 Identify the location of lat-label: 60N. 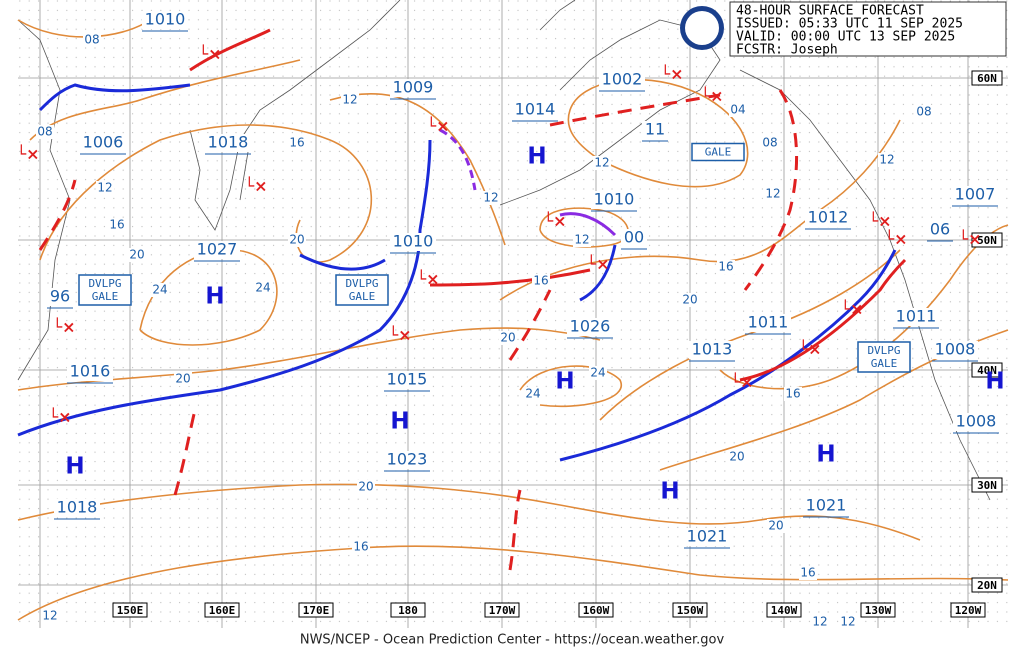
(987, 78).